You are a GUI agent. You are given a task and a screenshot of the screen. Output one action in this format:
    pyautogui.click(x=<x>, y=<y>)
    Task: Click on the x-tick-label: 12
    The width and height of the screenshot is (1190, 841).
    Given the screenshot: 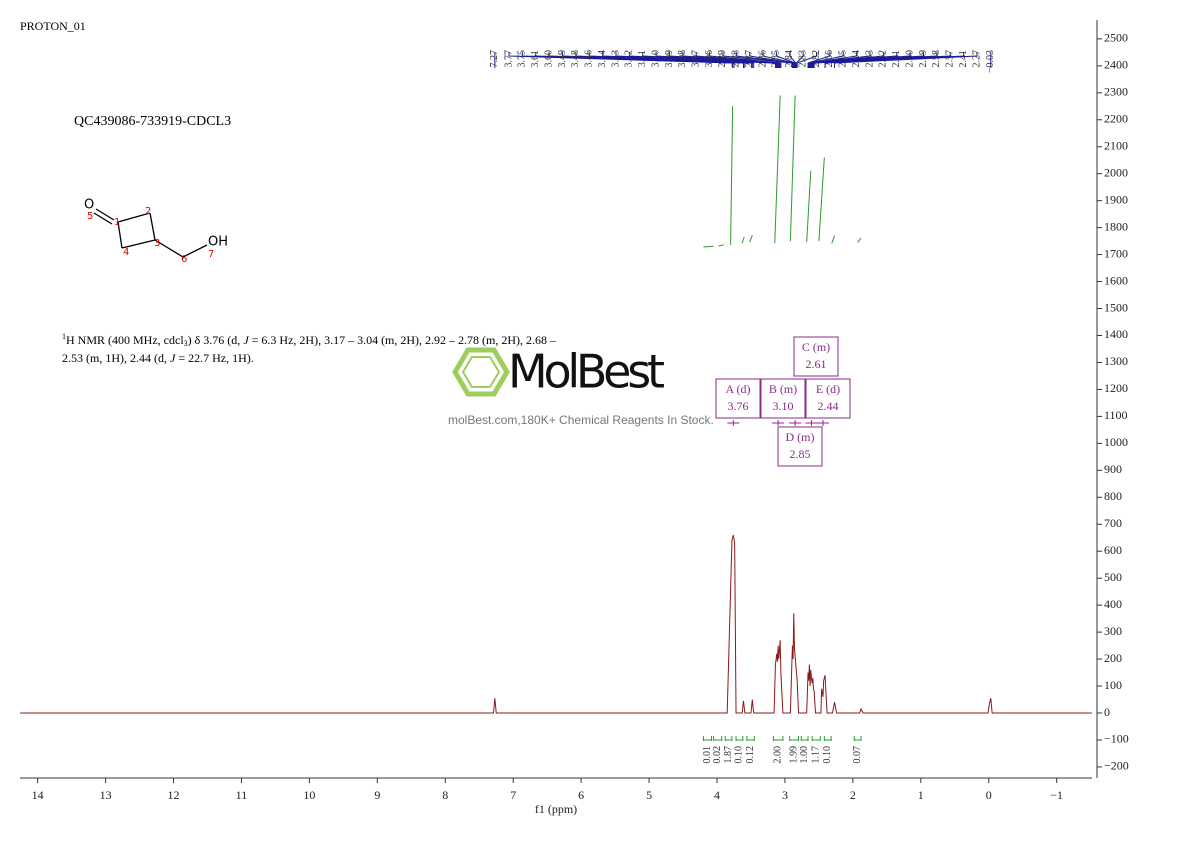 What is the action you would take?
    pyautogui.click(x=174, y=795)
    